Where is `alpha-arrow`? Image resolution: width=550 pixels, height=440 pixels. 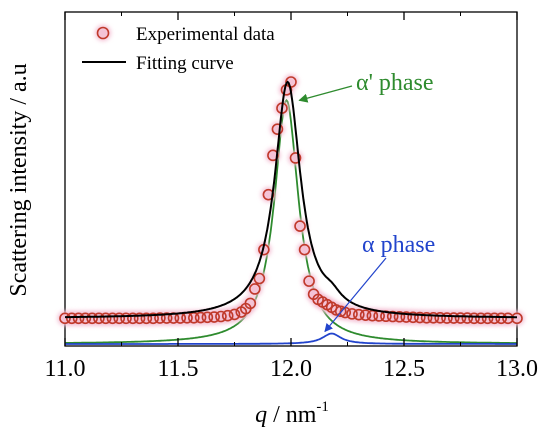 alpha-arrow is located at coordinates (355, 295).